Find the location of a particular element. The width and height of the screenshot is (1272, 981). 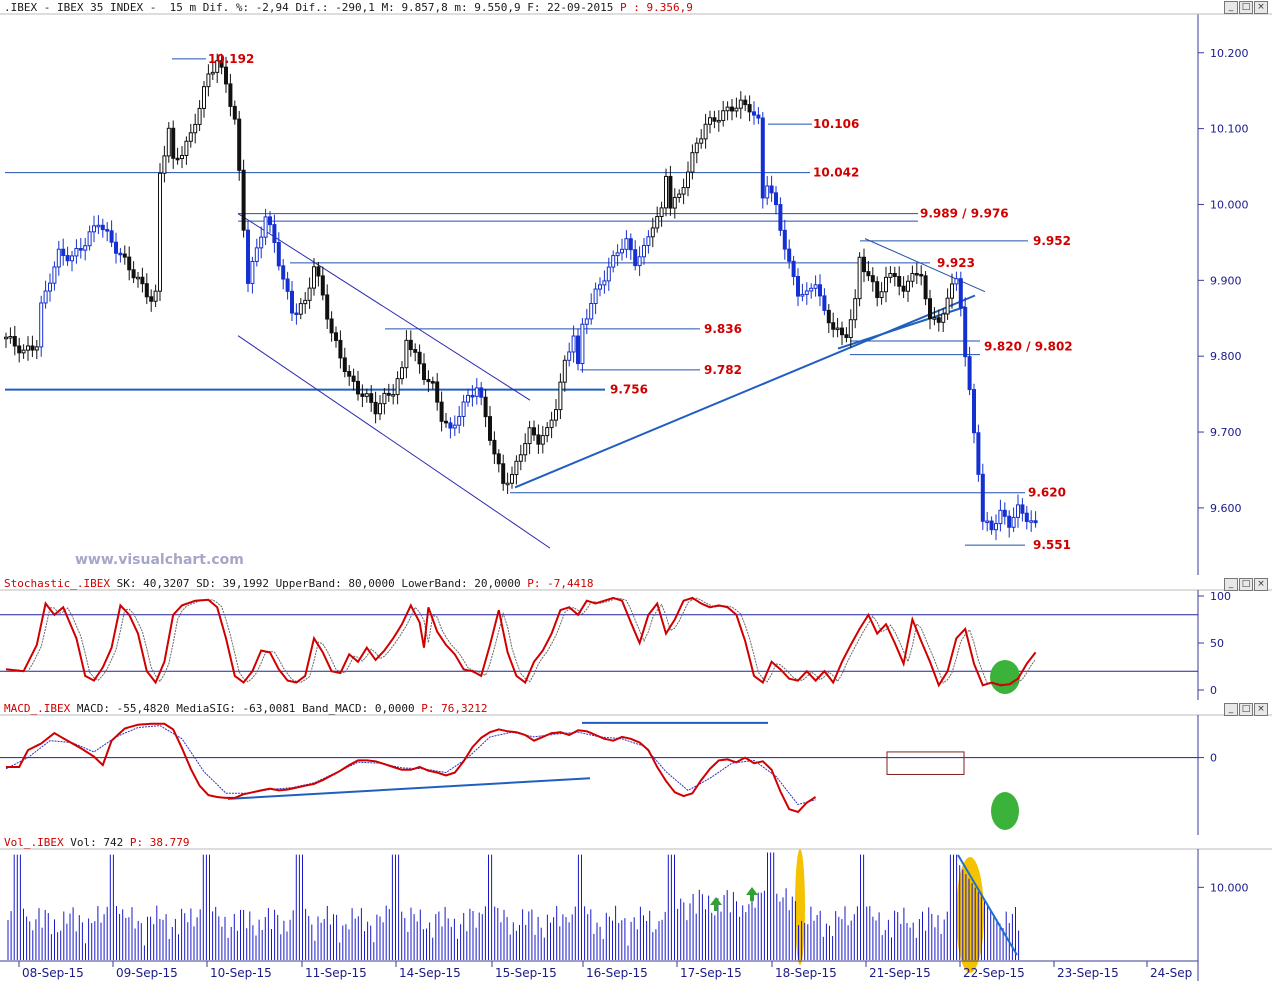

swing-label: 9.782 is located at coordinates (723, 370).